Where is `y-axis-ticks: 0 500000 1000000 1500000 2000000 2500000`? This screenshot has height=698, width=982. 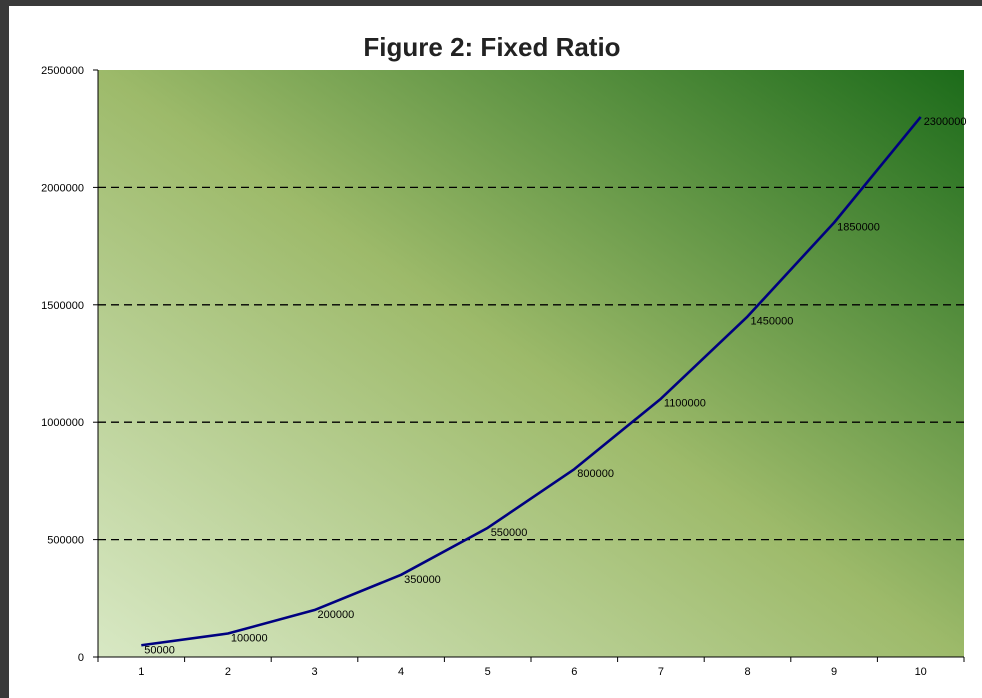 y-axis-ticks: 0 500000 1000000 1500000 2000000 2500000 is located at coordinates (62, 364).